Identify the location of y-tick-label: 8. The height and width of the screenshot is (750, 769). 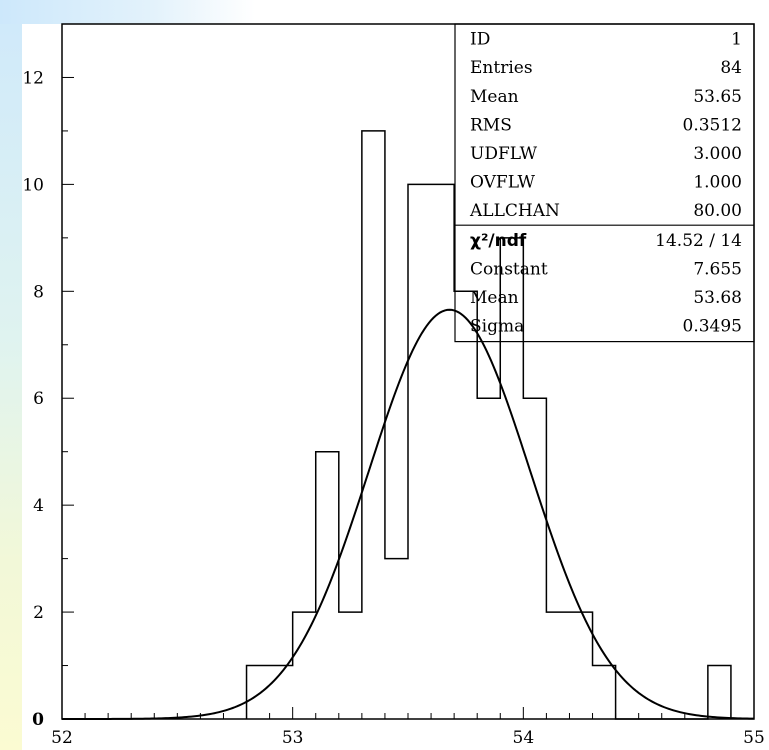
(38, 292).